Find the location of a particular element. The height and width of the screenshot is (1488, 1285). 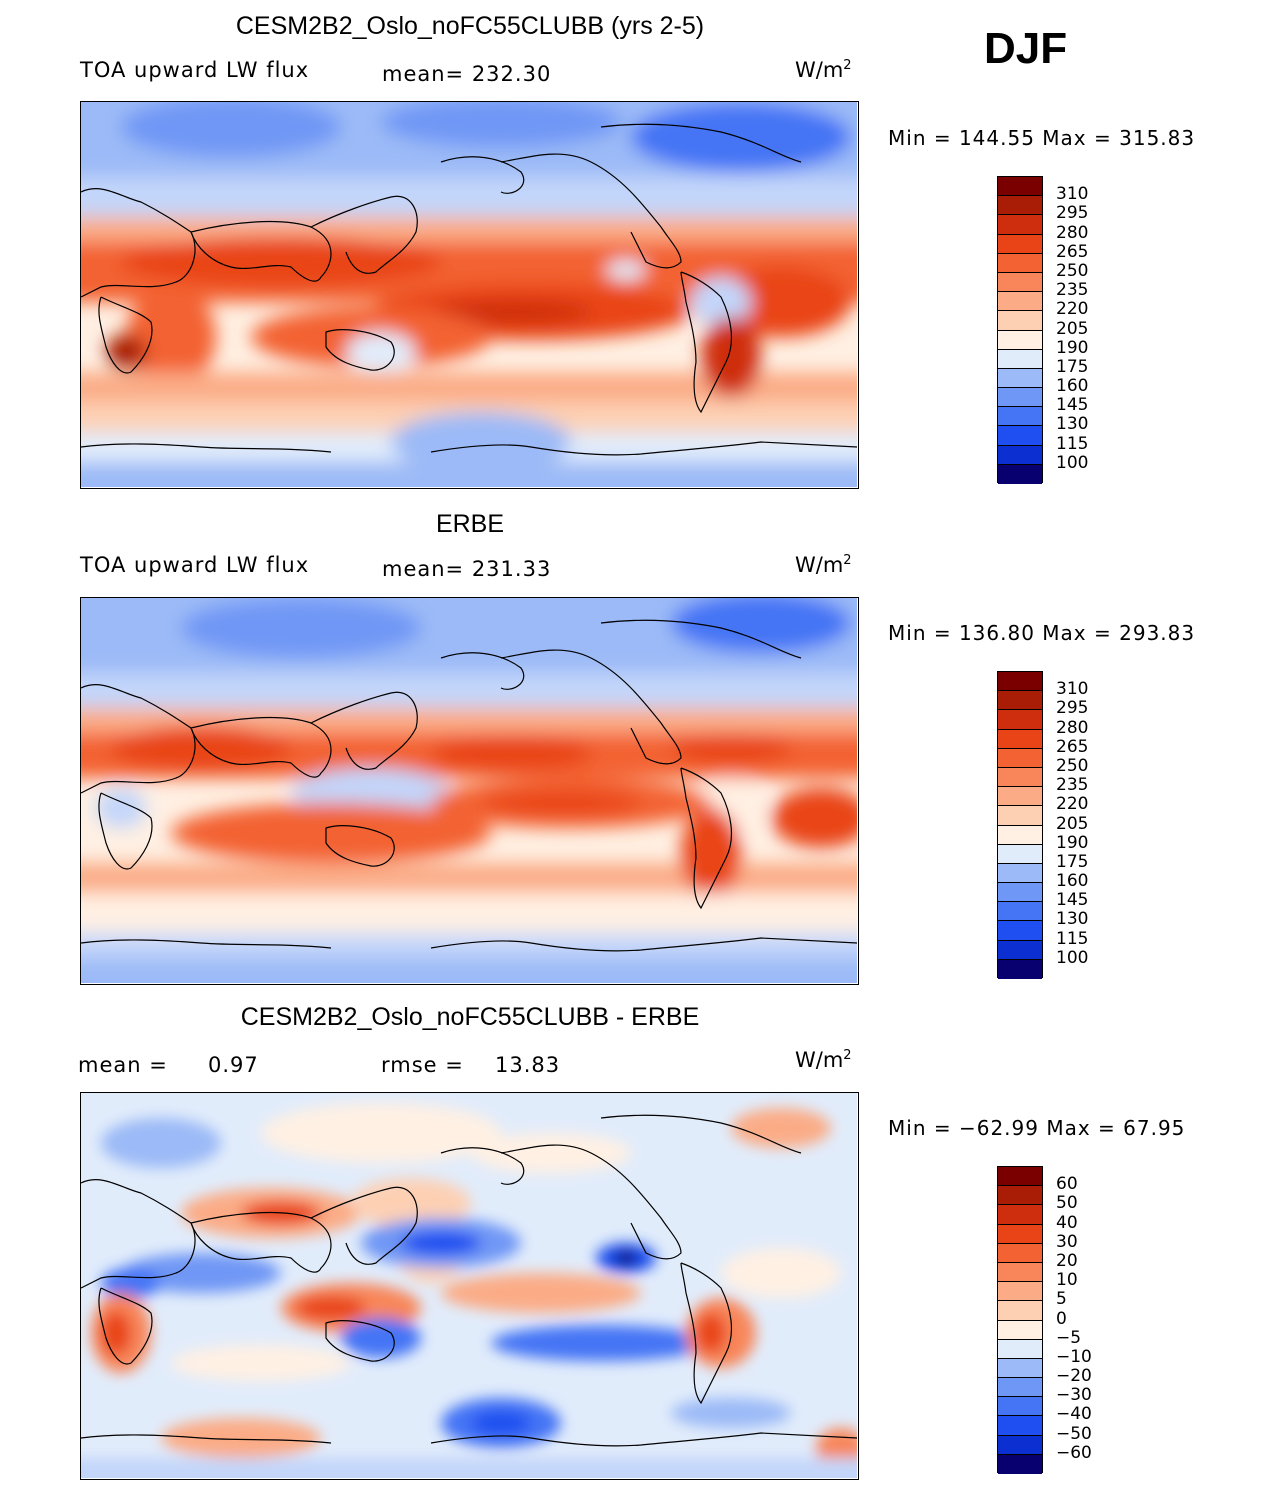

min-max-label: Min = 144.55 Max = 315.83 is located at coordinates (1042, 138).